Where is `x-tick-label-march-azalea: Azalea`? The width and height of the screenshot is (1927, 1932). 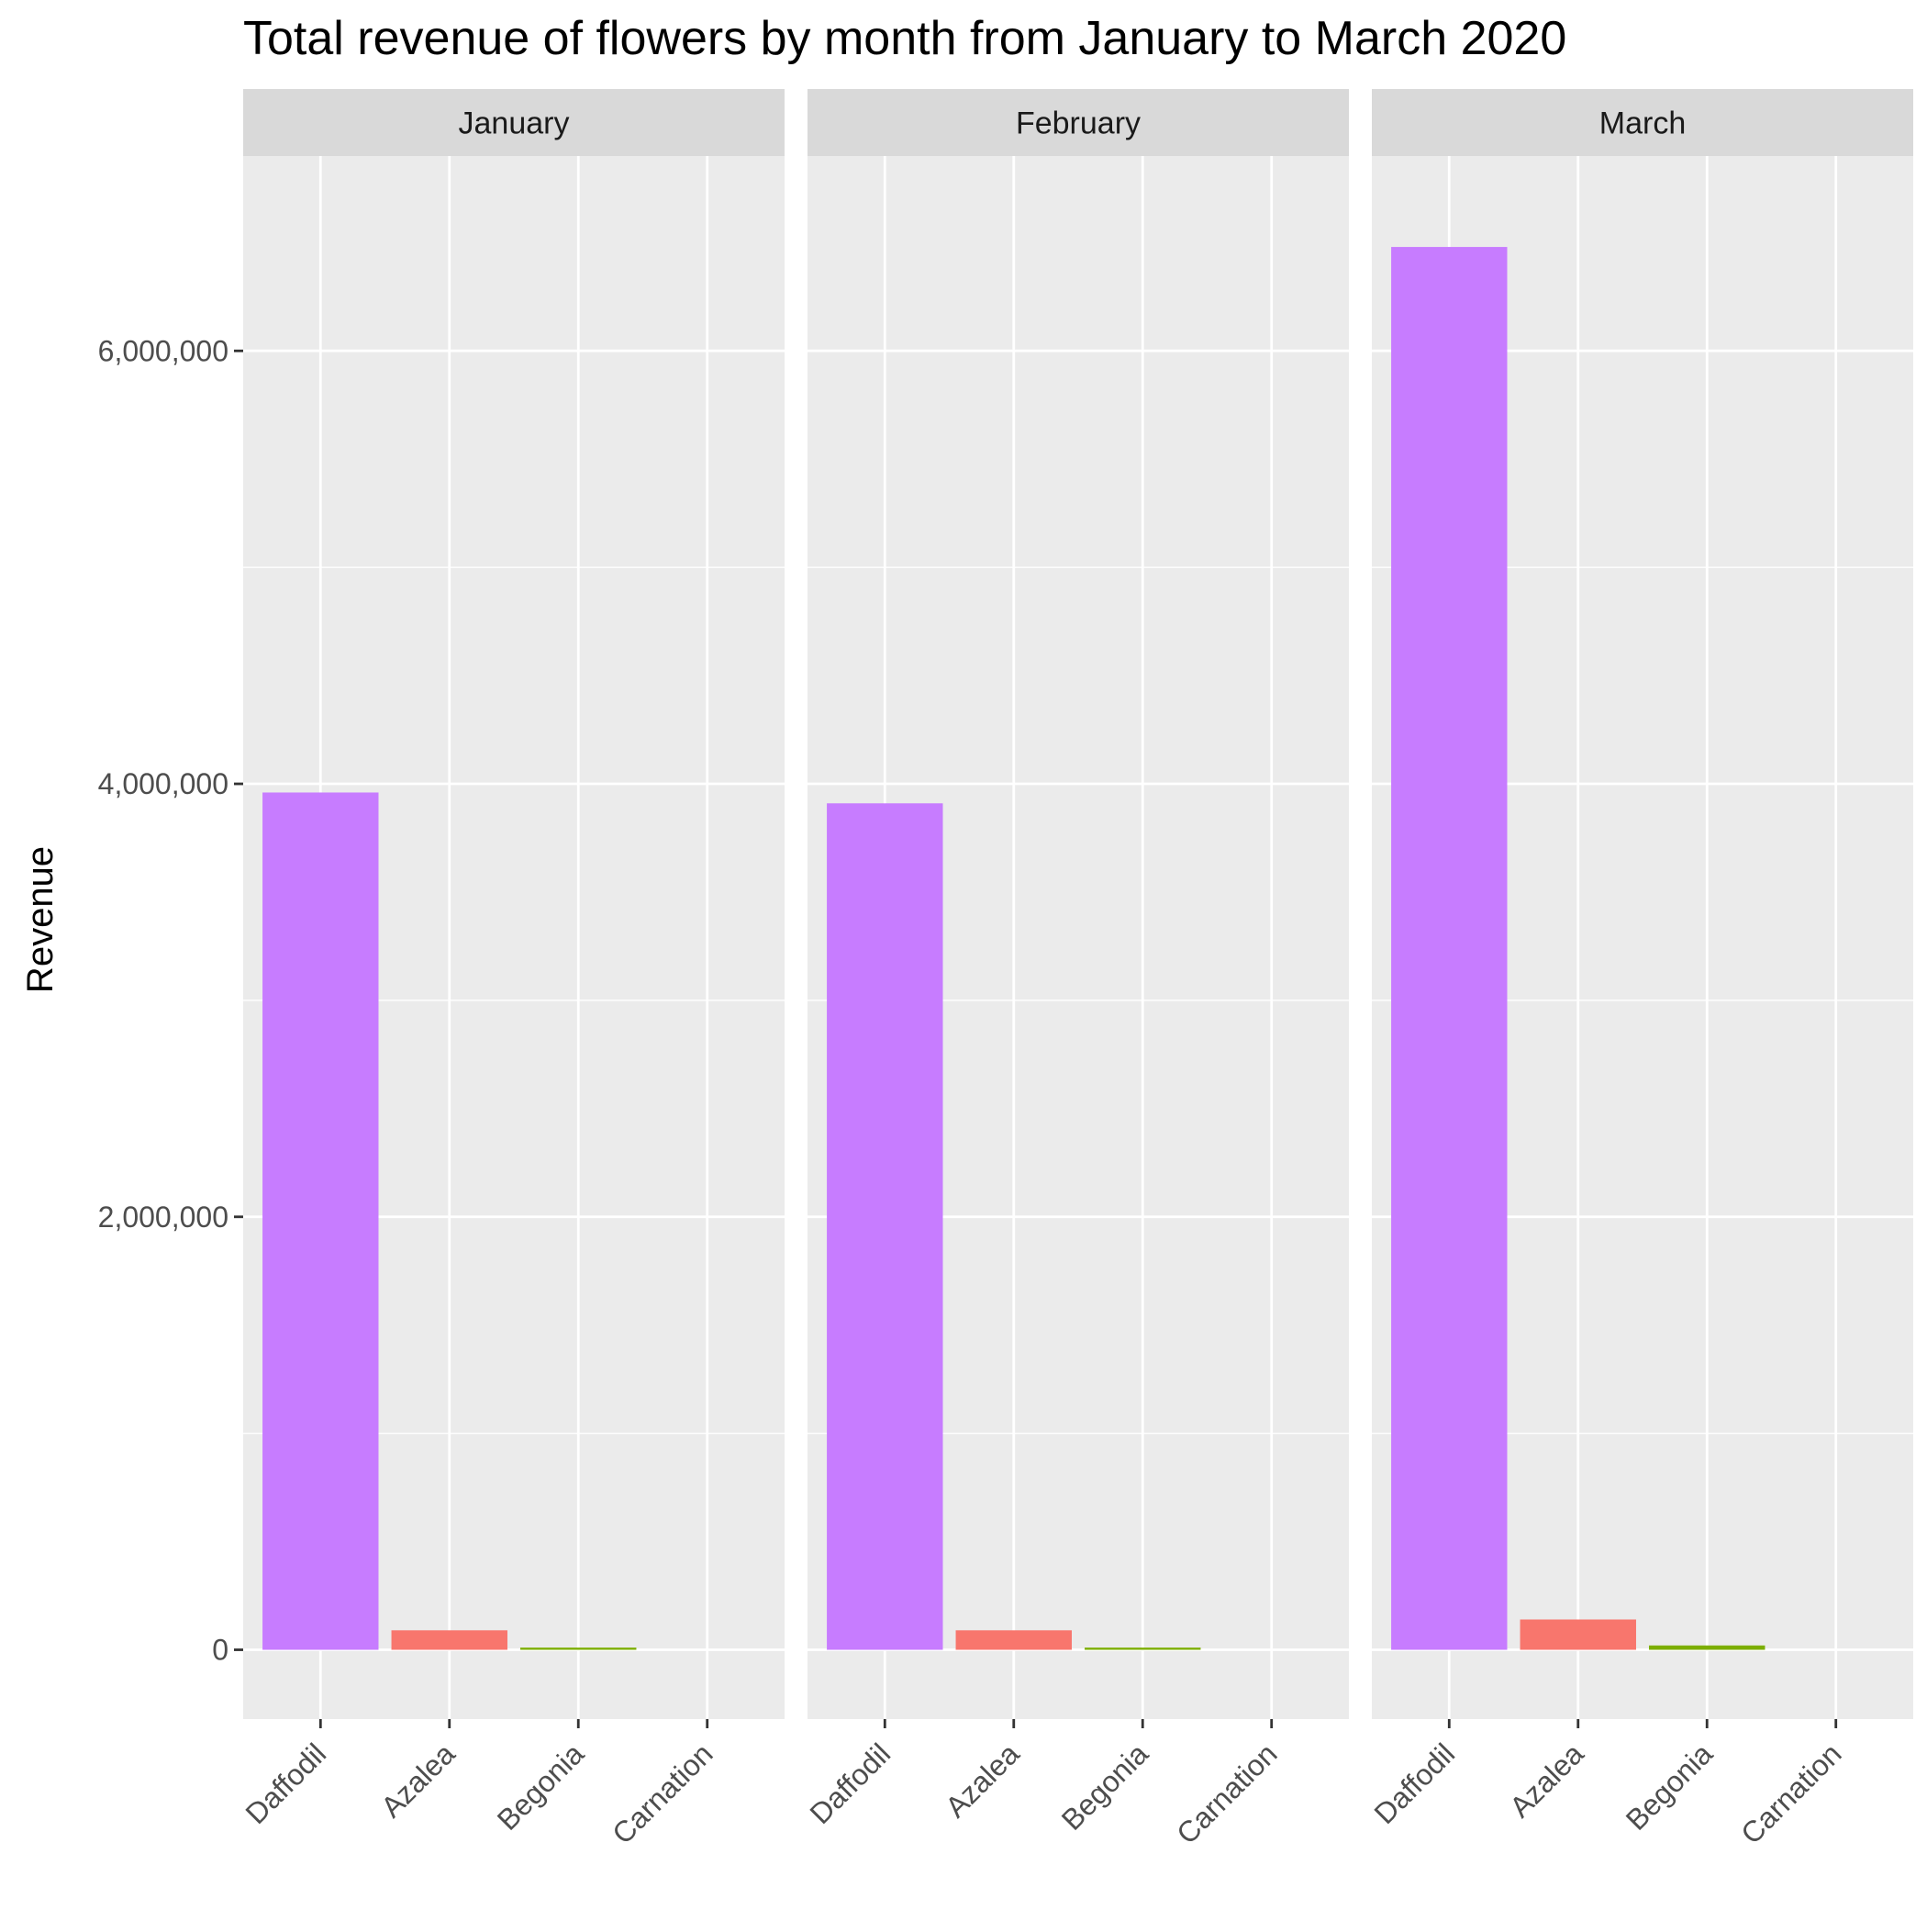
x-tick-label-march-azalea: Azalea is located at coordinates (1546, 1780).